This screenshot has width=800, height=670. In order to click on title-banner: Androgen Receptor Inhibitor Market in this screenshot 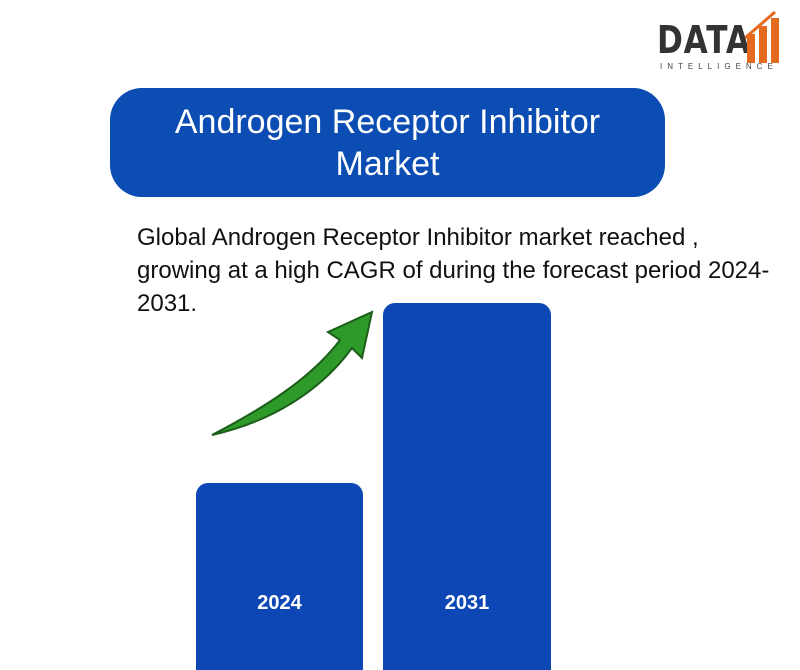, I will do `click(387, 142)`.